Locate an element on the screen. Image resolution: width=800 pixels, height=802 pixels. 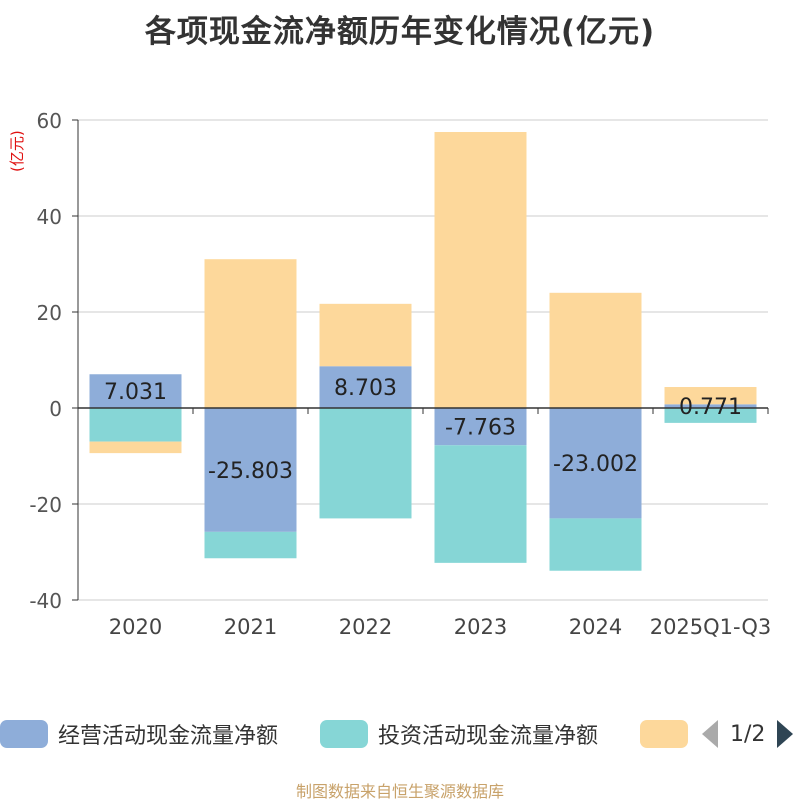
x-category-label: 2021 is located at coordinates (250, 627).